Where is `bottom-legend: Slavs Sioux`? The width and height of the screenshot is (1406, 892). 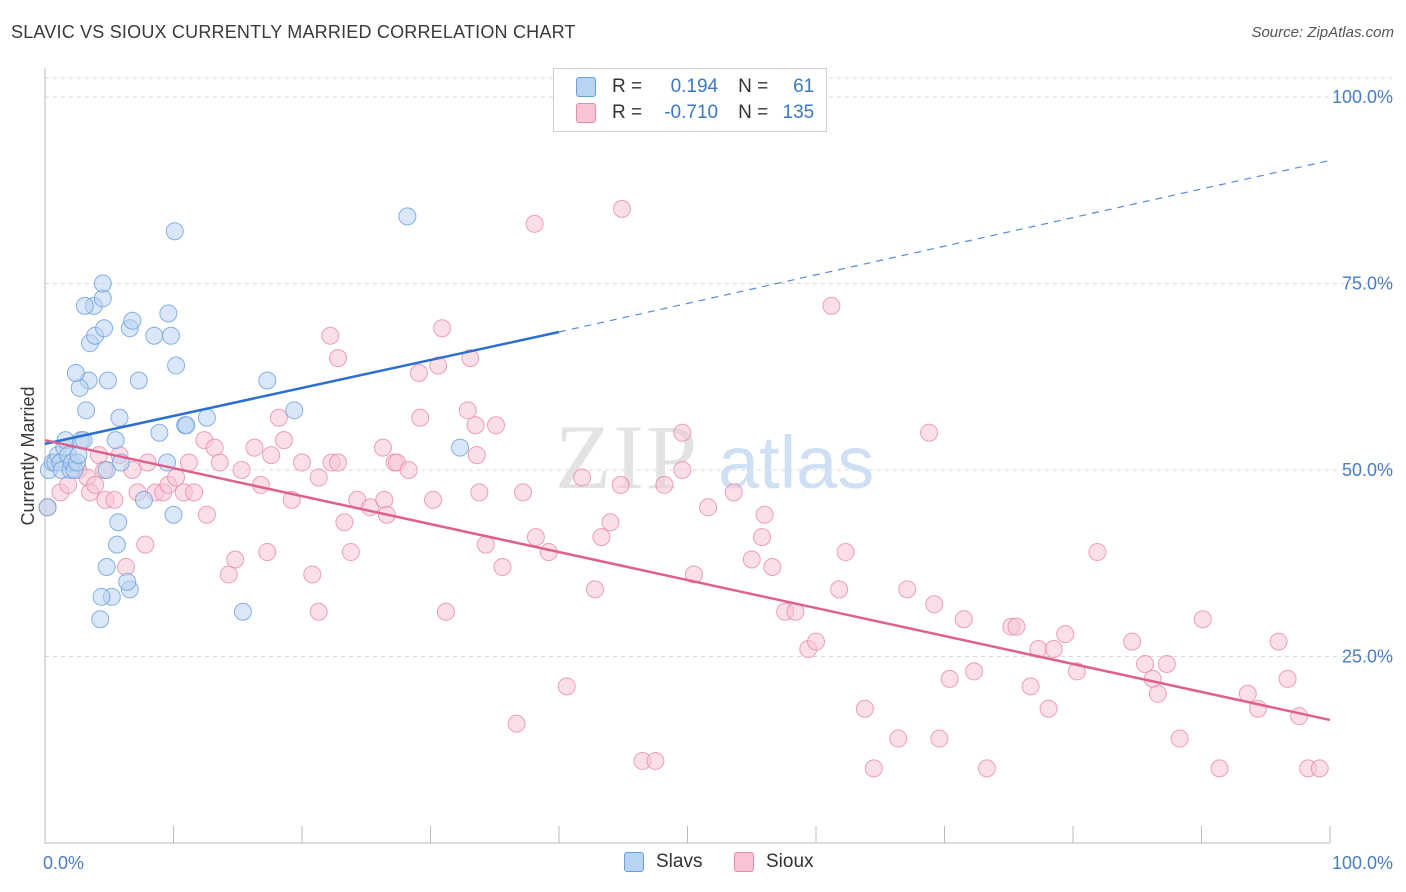
bottom-legend: Slavs Sioux is located at coordinates (703, 864).